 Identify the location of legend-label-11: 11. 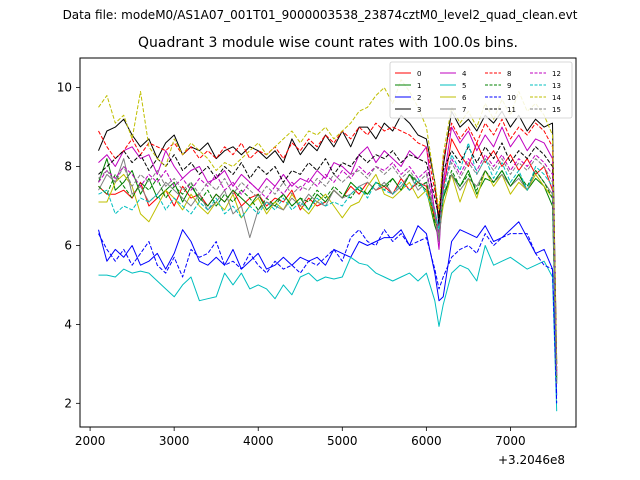
(511, 110).